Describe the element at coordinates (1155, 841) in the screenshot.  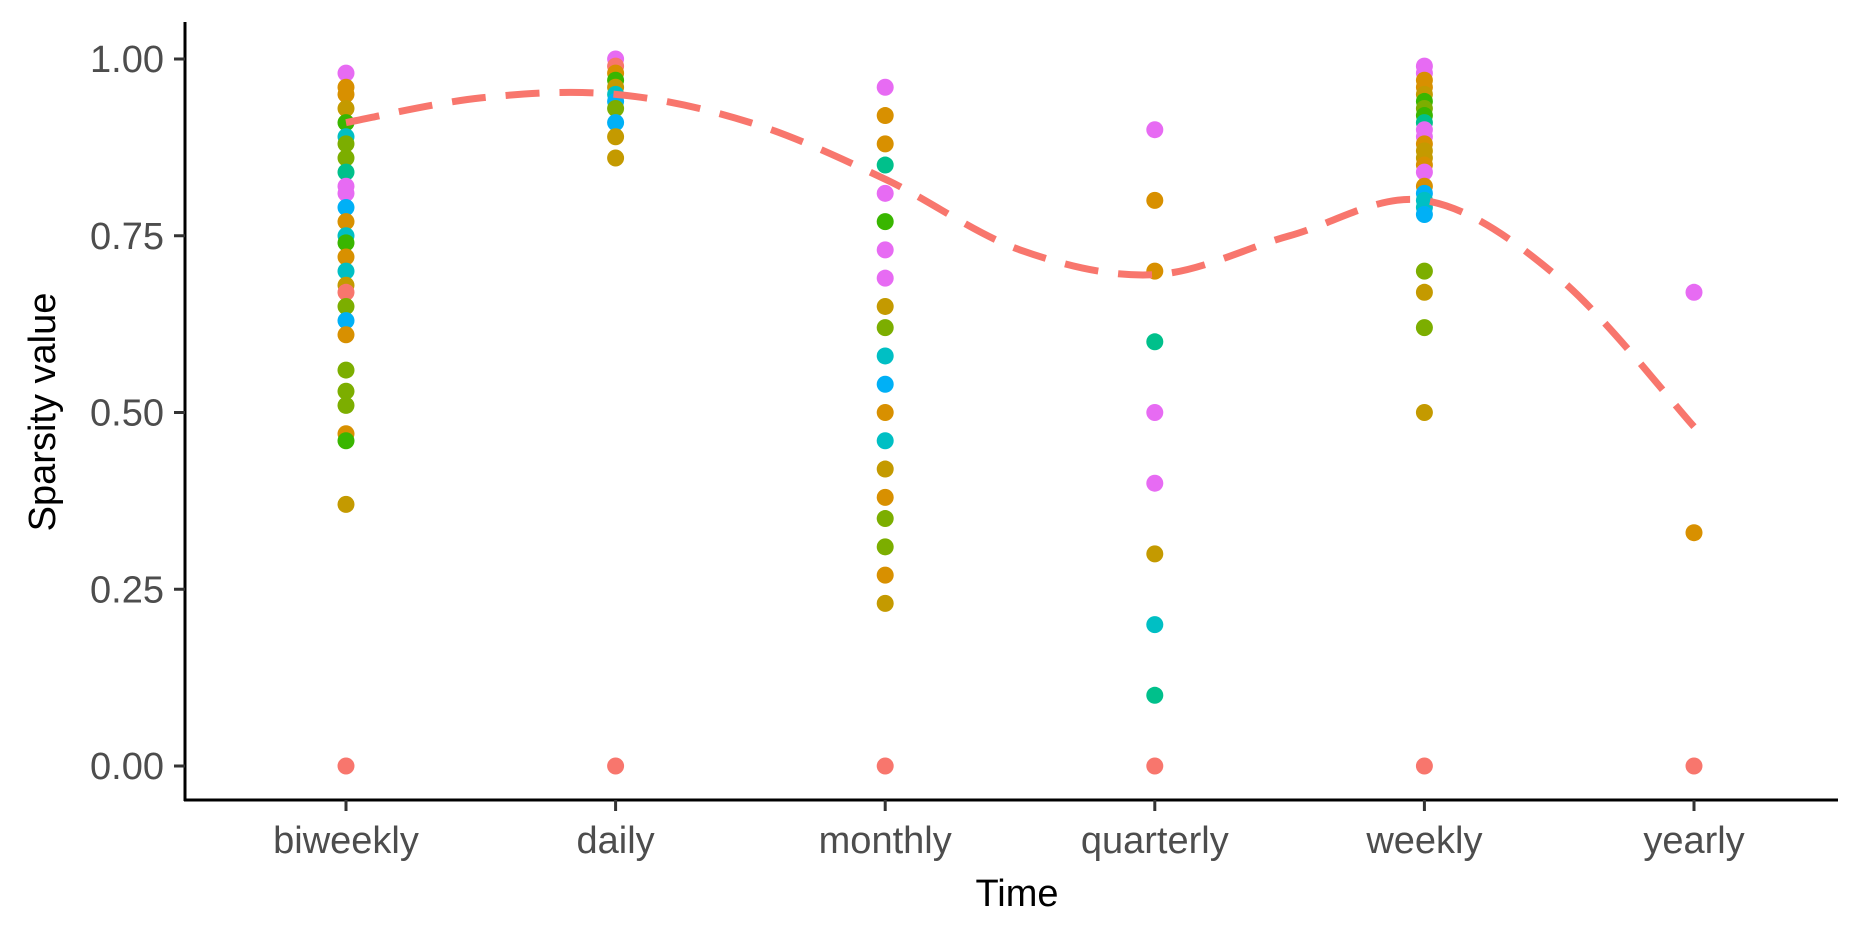
I see `x-tick-label: quarterly` at that location.